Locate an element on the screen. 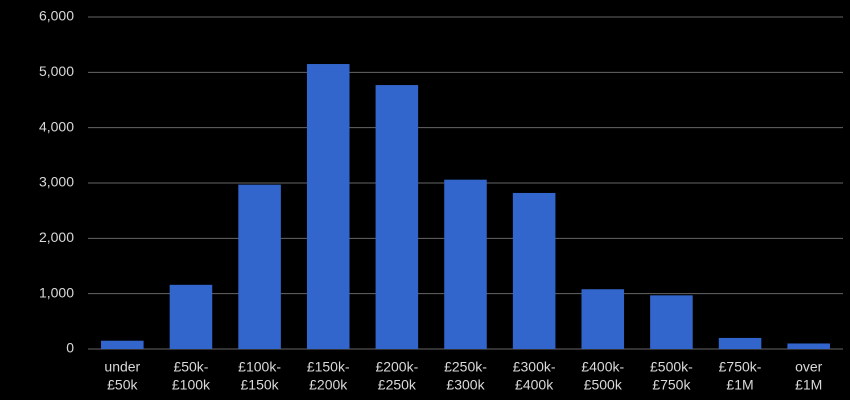  y-tick-label: 5,000 is located at coordinates (56, 71).